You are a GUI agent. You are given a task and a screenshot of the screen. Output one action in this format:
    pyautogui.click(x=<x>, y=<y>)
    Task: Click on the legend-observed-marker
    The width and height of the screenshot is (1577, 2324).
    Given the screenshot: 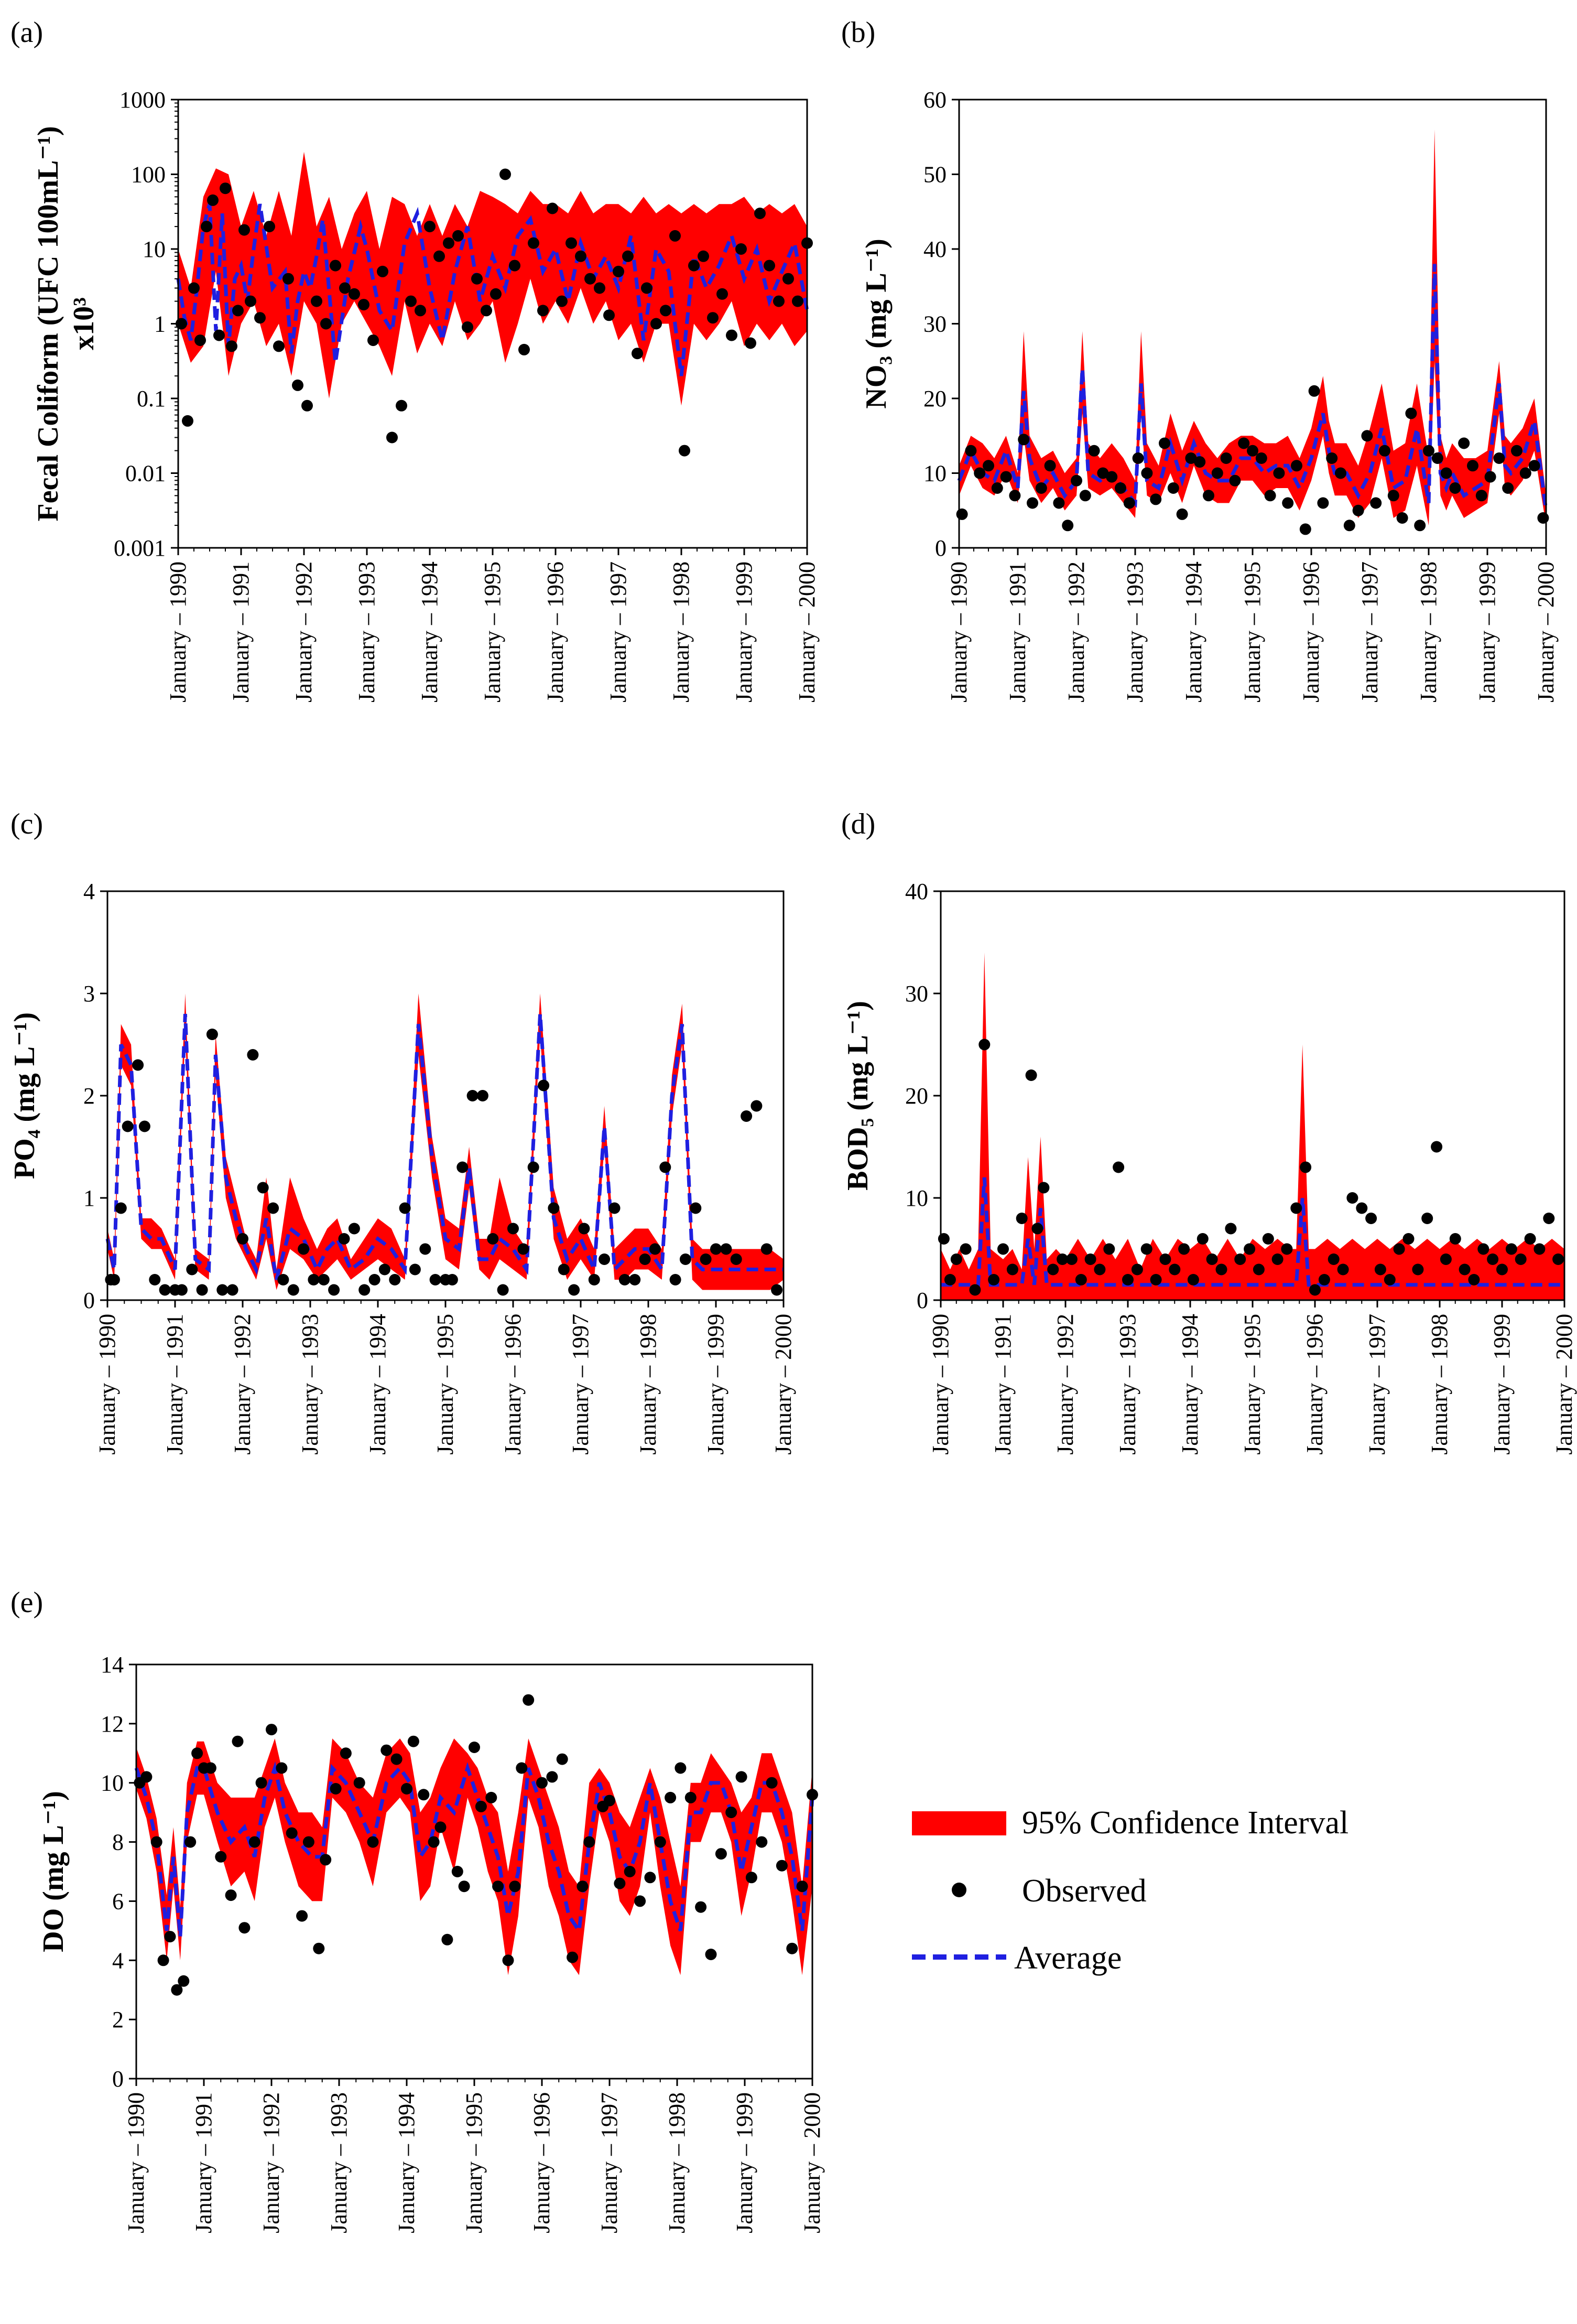 What is the action you would take?
    pyautogui.click(x=959, y=1890)
    